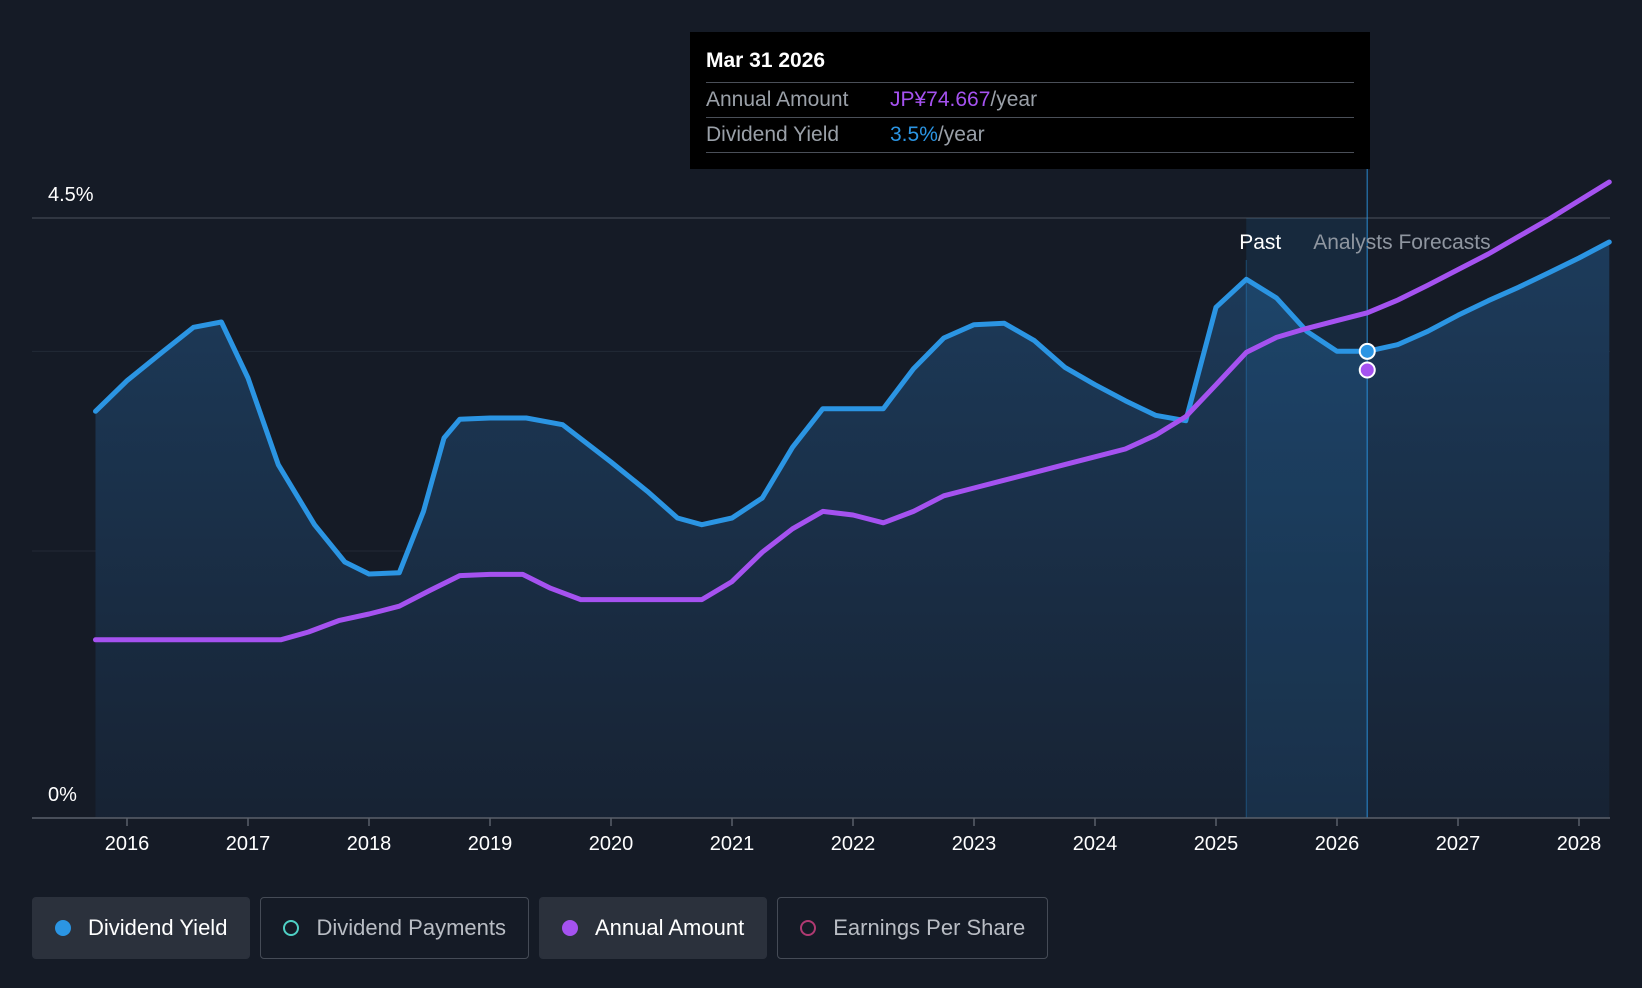 The width and height of the screenshot is (1642, 988). Describe the element at coordinates (853, 844) in the screenshot. I see `x-tick-label: 2022` at that location.